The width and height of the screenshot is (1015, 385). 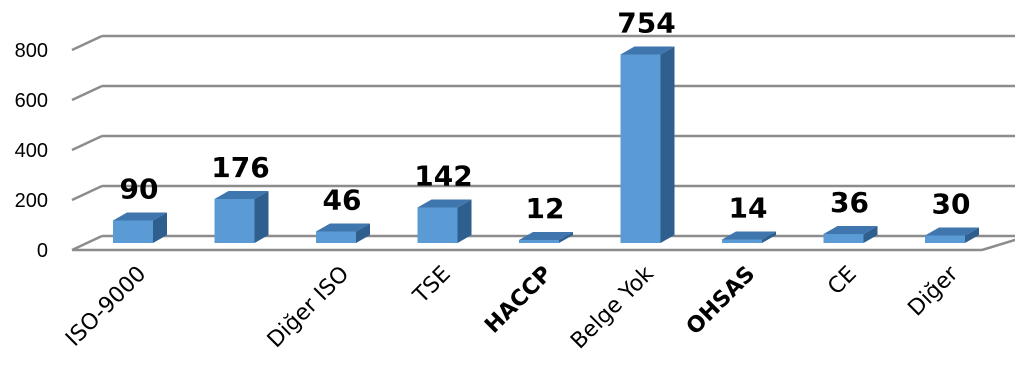 I want to click on data-label: 12, so click(x=545, y=208).